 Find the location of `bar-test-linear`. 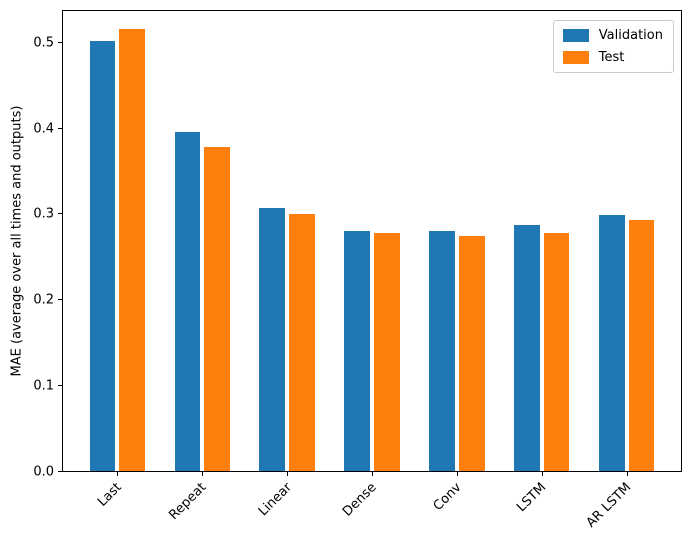

bar-test-linear is located at coordinates (302, 342).